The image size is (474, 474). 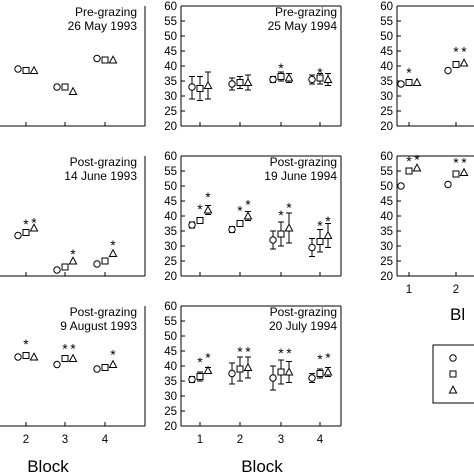 What do you see at coordinates (65, 440) in the screenshot?
I see `x-tick-label: 3` at bounding box center [65, 440].